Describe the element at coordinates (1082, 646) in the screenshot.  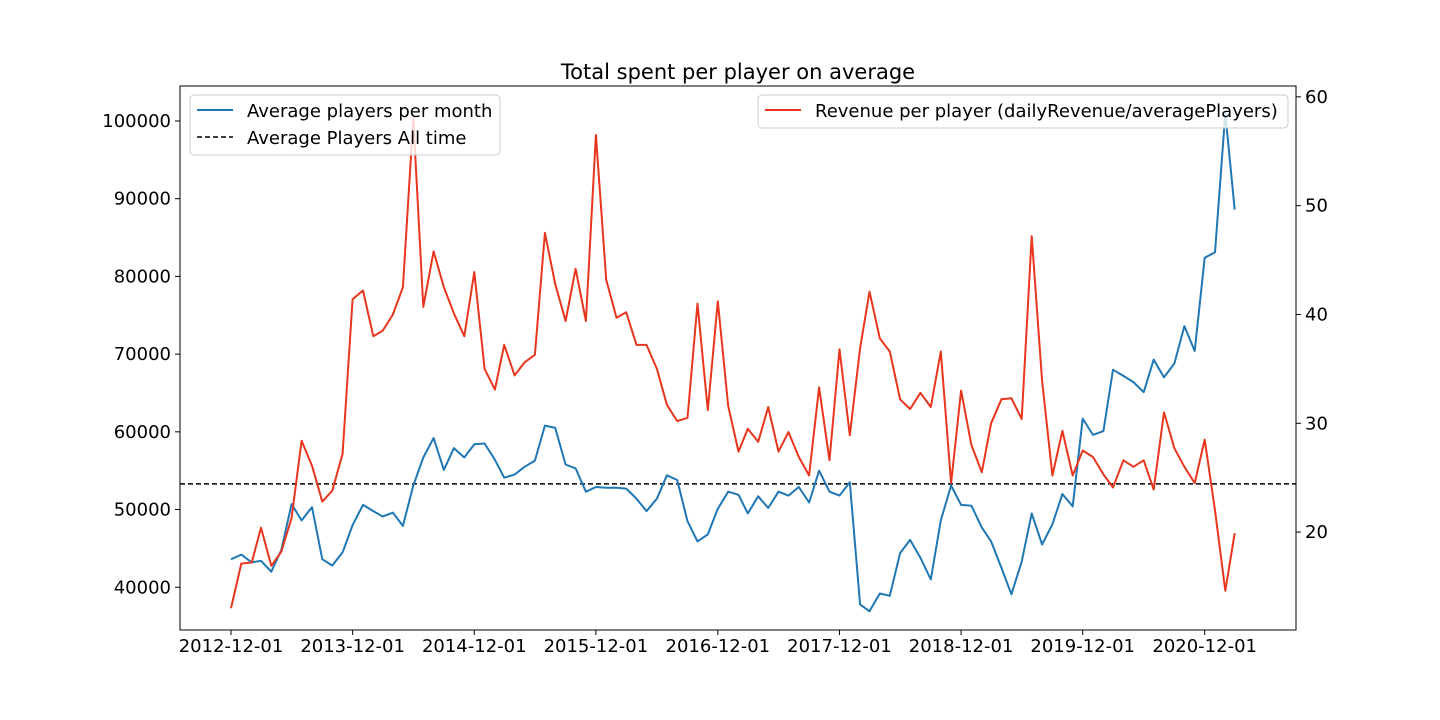
I see `x-tick-label: 2019-12-01` at that location.